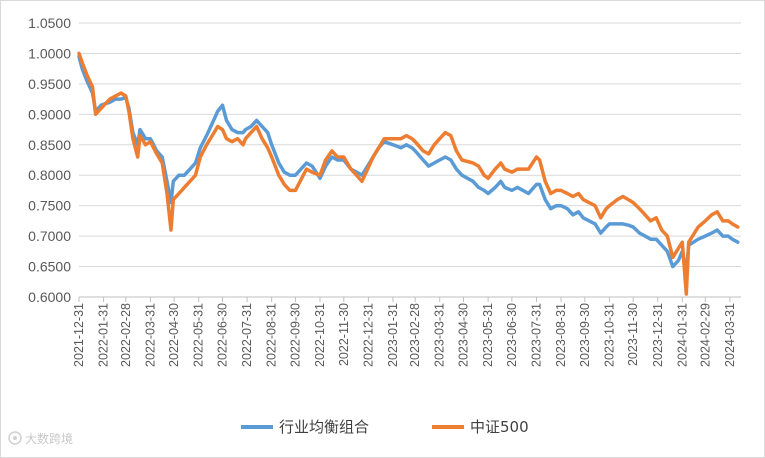 Image resolution: width=765 pixels, height=458 pixels. I want to click on x-tick-label: 2022-02-28, so click(126, 335).